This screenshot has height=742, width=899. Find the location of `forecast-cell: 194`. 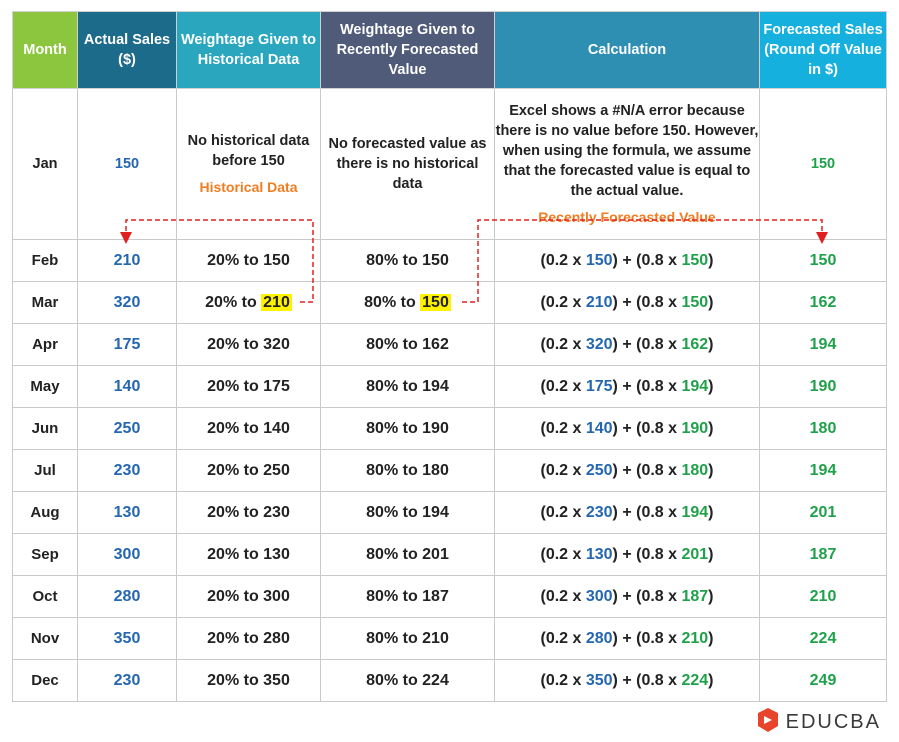

forecast-cell: 194 is located at coordinates (823, 470).